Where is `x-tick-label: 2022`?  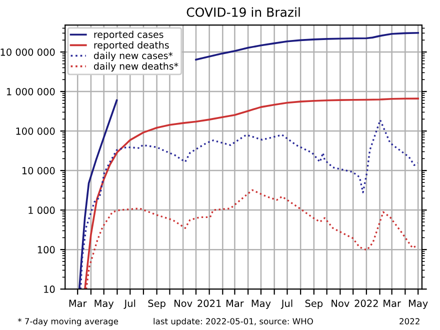 x-tick-label: 2022 is located at coordinates (366, 304).